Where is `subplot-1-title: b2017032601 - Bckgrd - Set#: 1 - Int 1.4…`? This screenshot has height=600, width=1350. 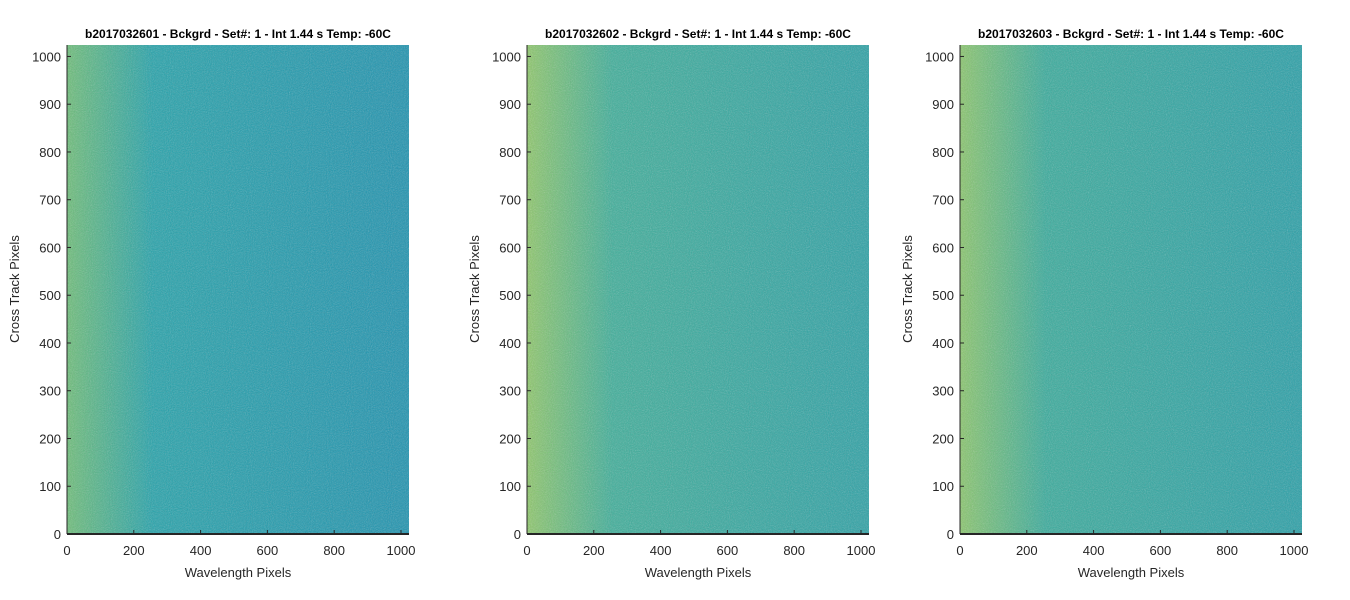
subplot-1-title: b2017032601 - Bckgrd - Set#: 1 - Int 1.4… is located at coordinates (238, 34).